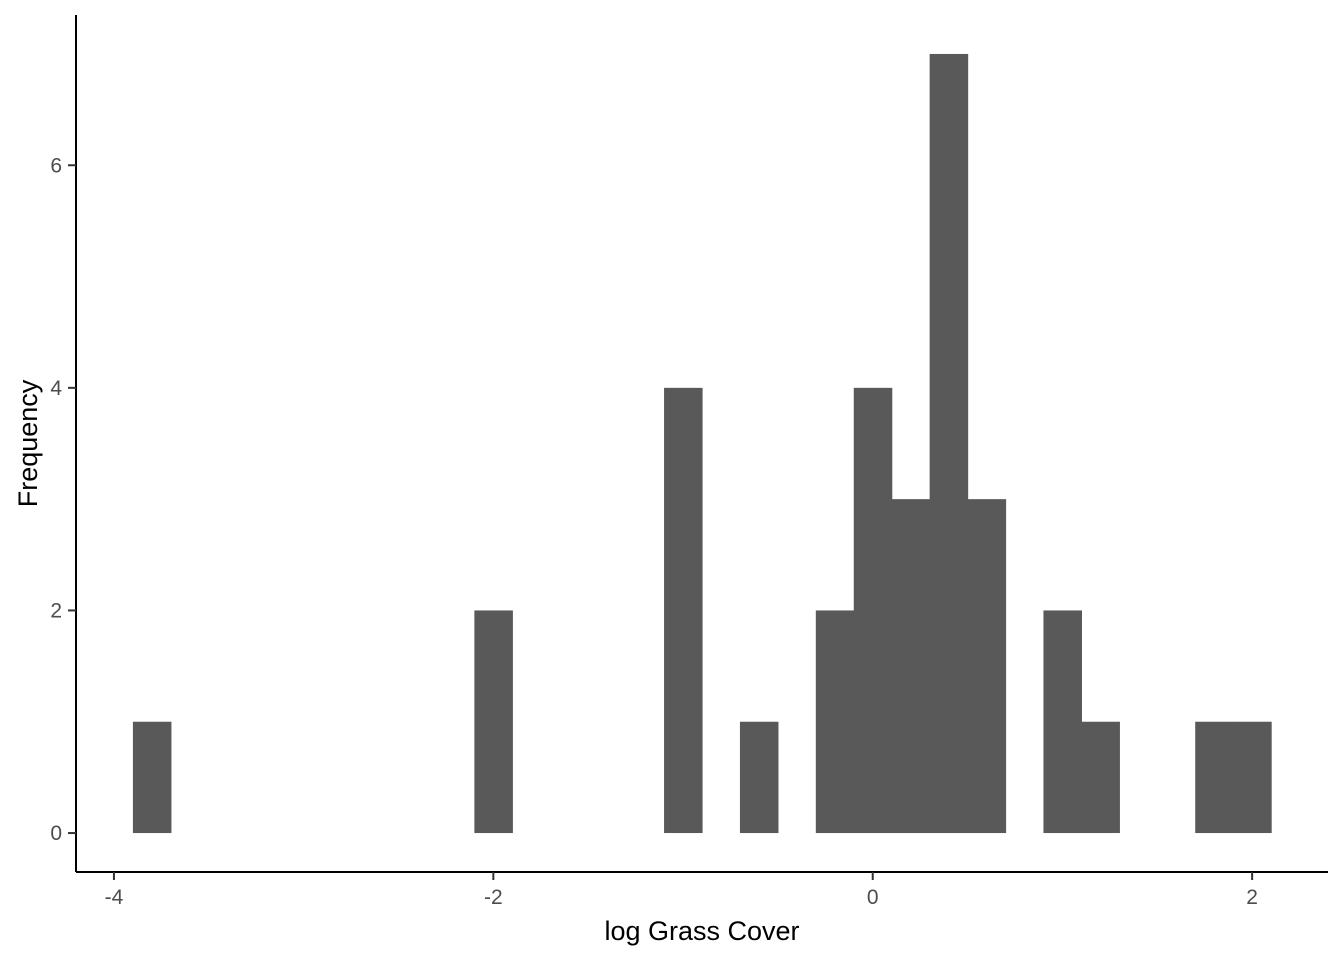 The height and width of the screenshot is (960, 1344). What do you see at coordinates (493, 897) in the screenshot?
I see `x-tick-label: -2` at bounding box center [493, 897].